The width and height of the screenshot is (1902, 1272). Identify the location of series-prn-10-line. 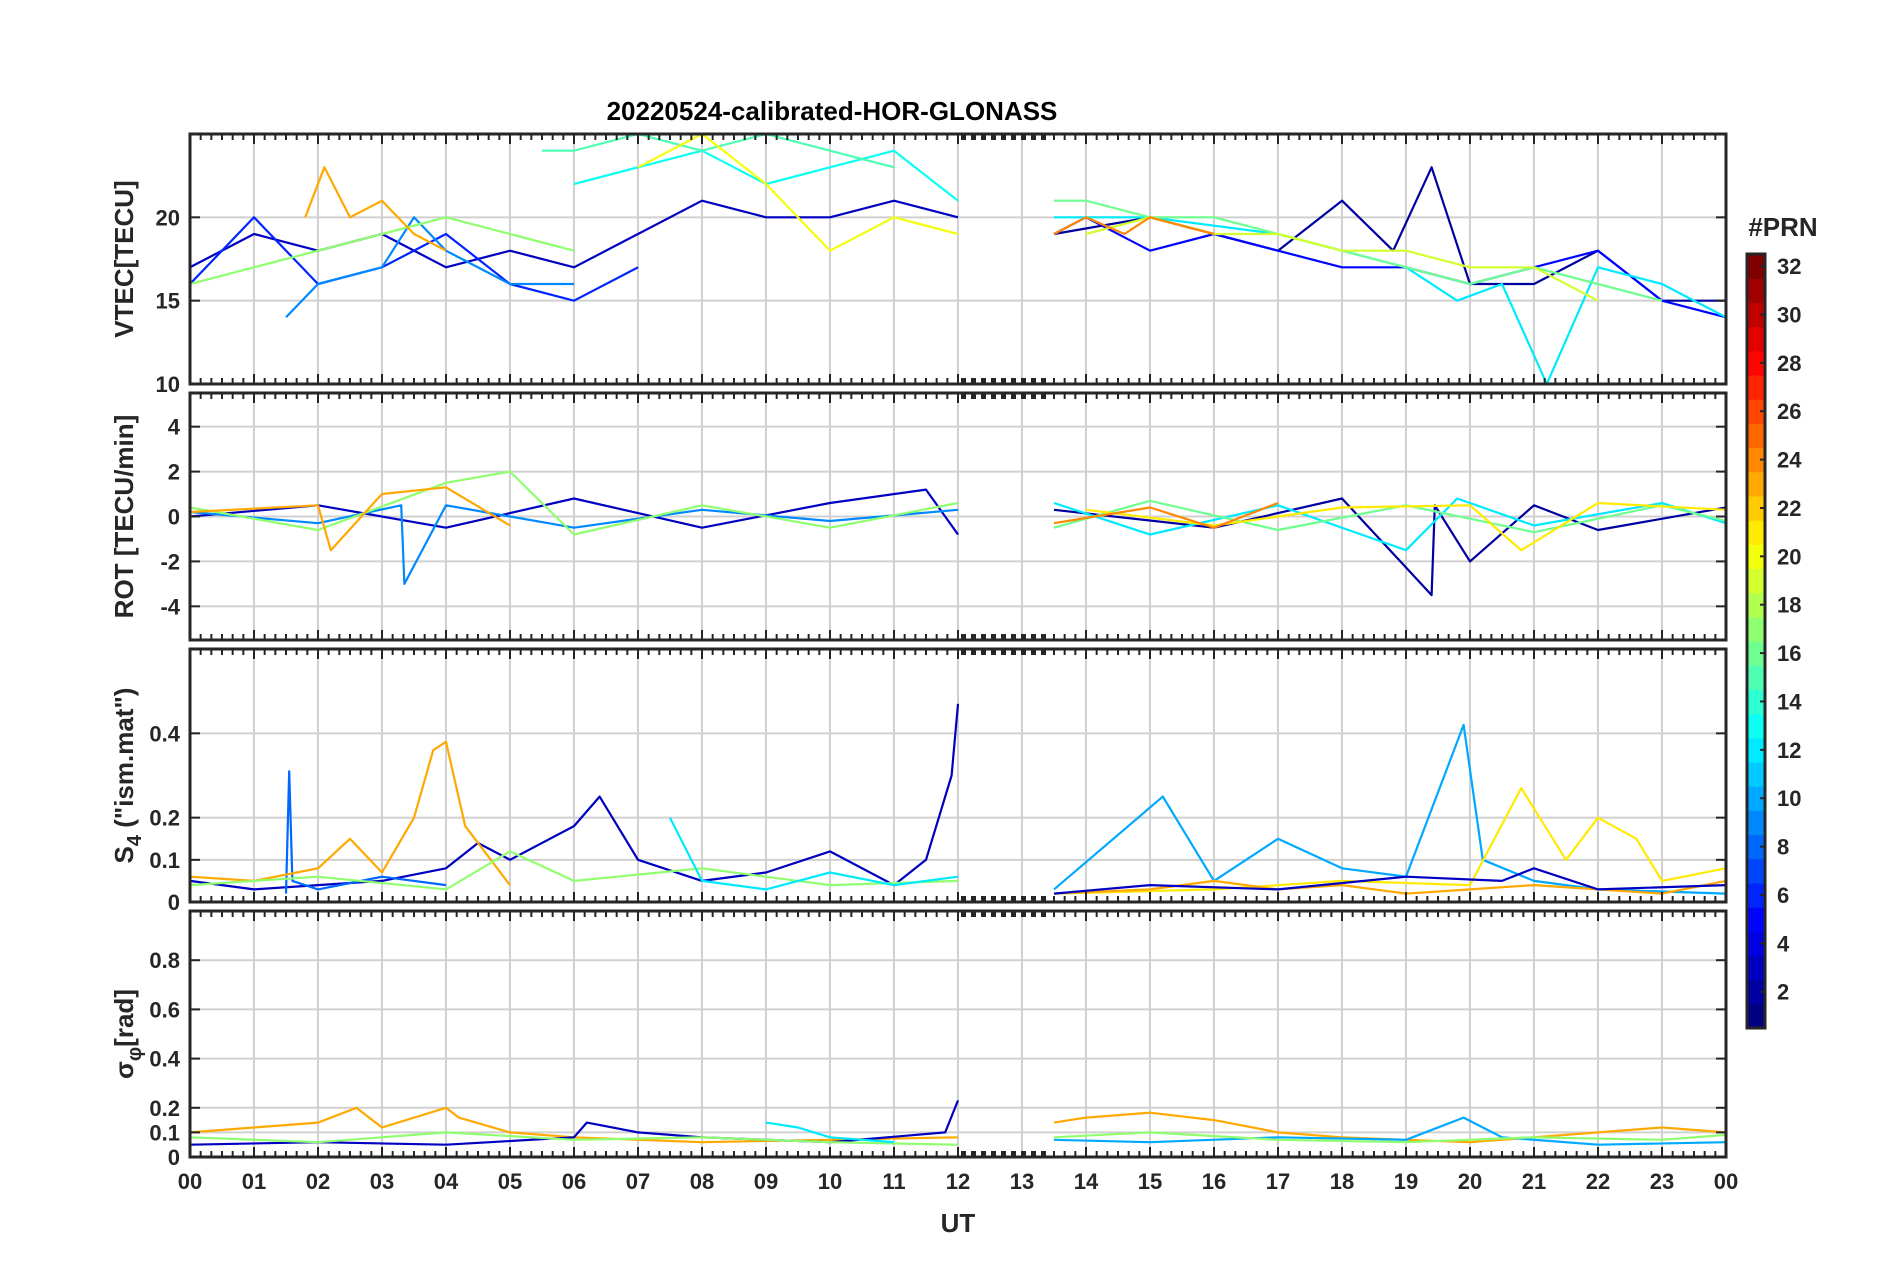
(1389, 809).